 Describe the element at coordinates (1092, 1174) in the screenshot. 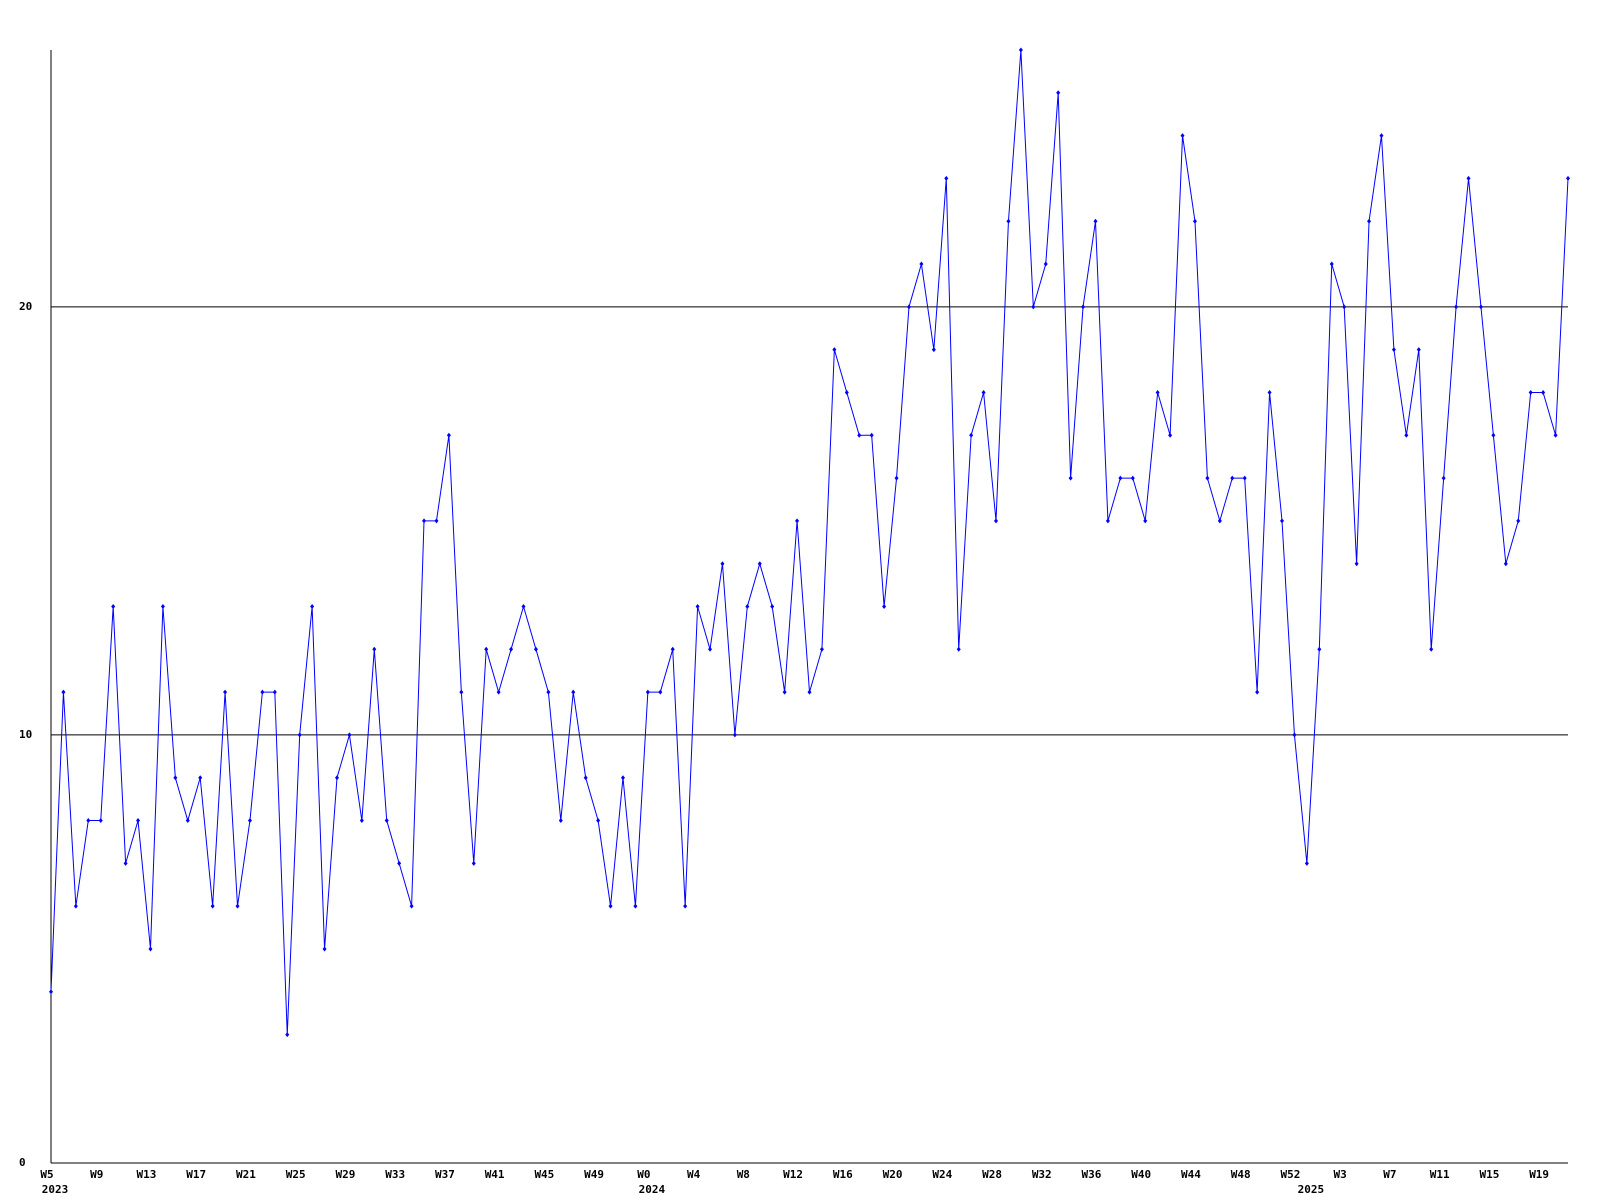

I see `x-tick-label: W36` at that location.